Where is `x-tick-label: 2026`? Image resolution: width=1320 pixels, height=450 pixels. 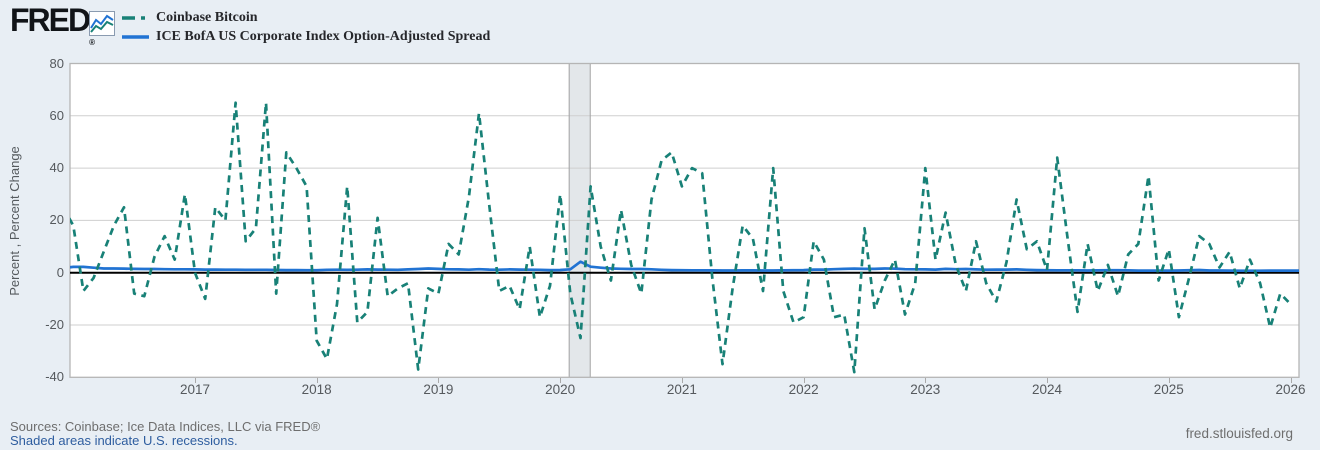
x-tick-label: 2026 is located at coordinates (1290, 389).